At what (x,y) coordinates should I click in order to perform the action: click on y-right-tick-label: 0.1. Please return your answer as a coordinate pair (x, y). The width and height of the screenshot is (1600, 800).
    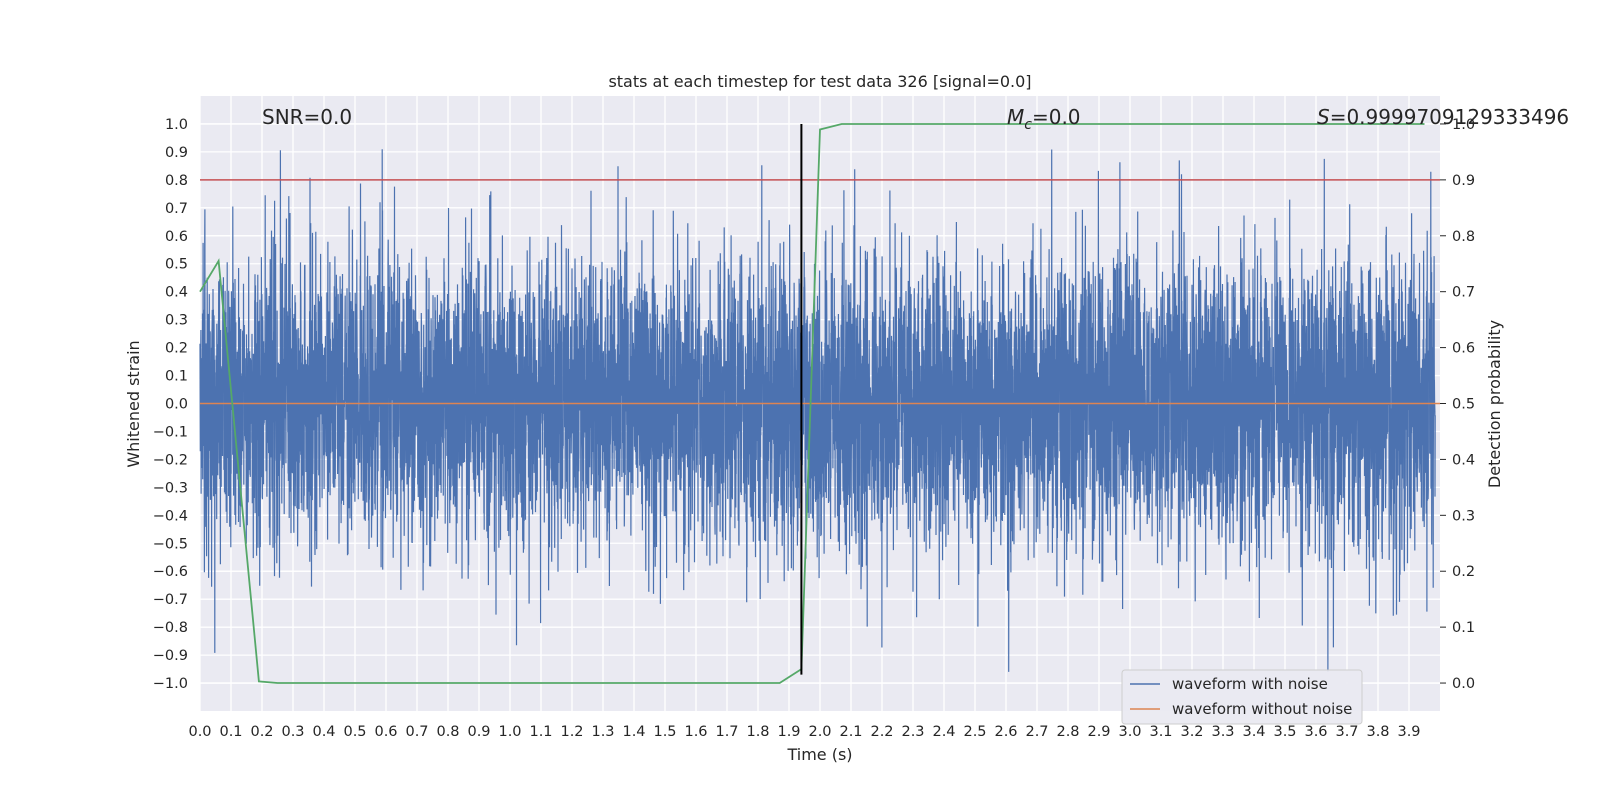
    Looking at the image, I should click on (1463, 628).